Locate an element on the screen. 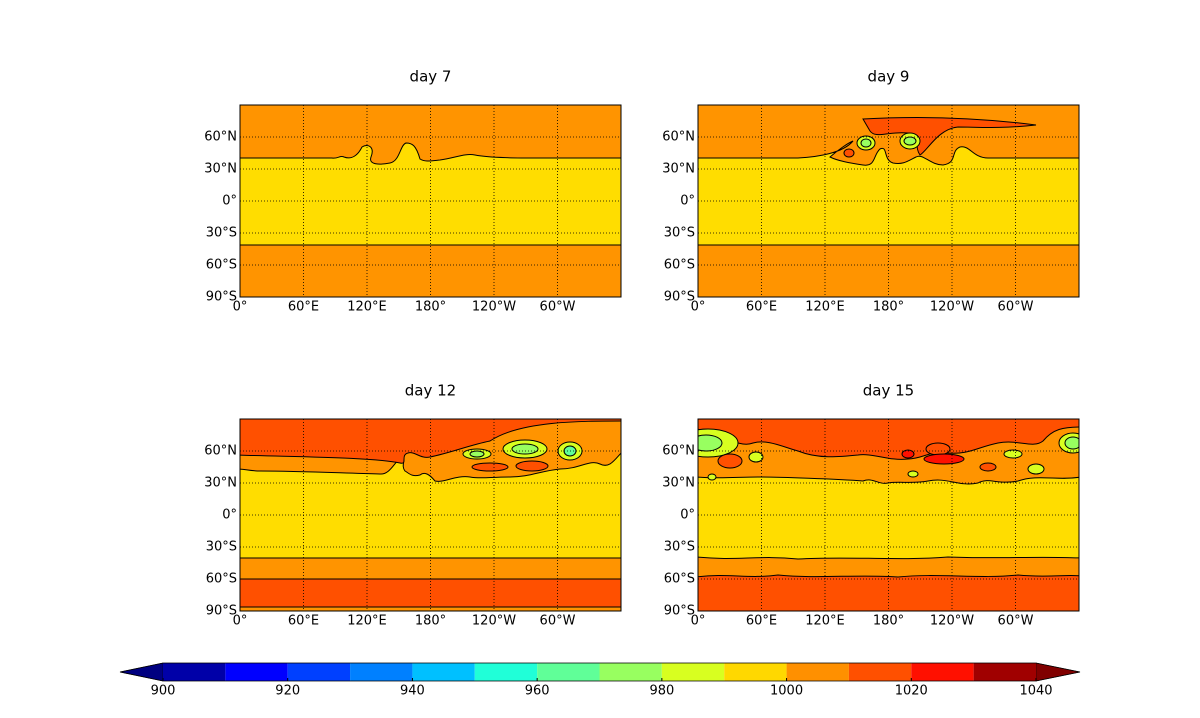 The width and height of the screenshot is (1200, 718). colorbar-tick-label: 940 is located at coordinates (412, 691).